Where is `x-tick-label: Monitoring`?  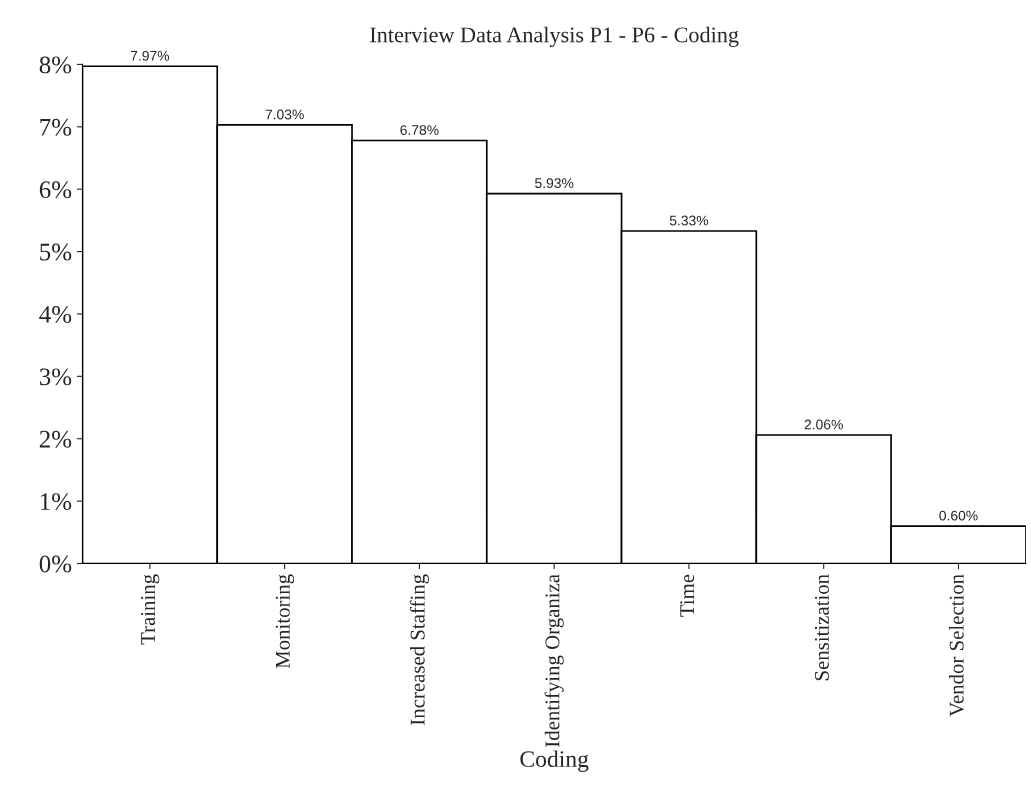
x-tick-label: Monitoring is located at coordinates (285, 621).